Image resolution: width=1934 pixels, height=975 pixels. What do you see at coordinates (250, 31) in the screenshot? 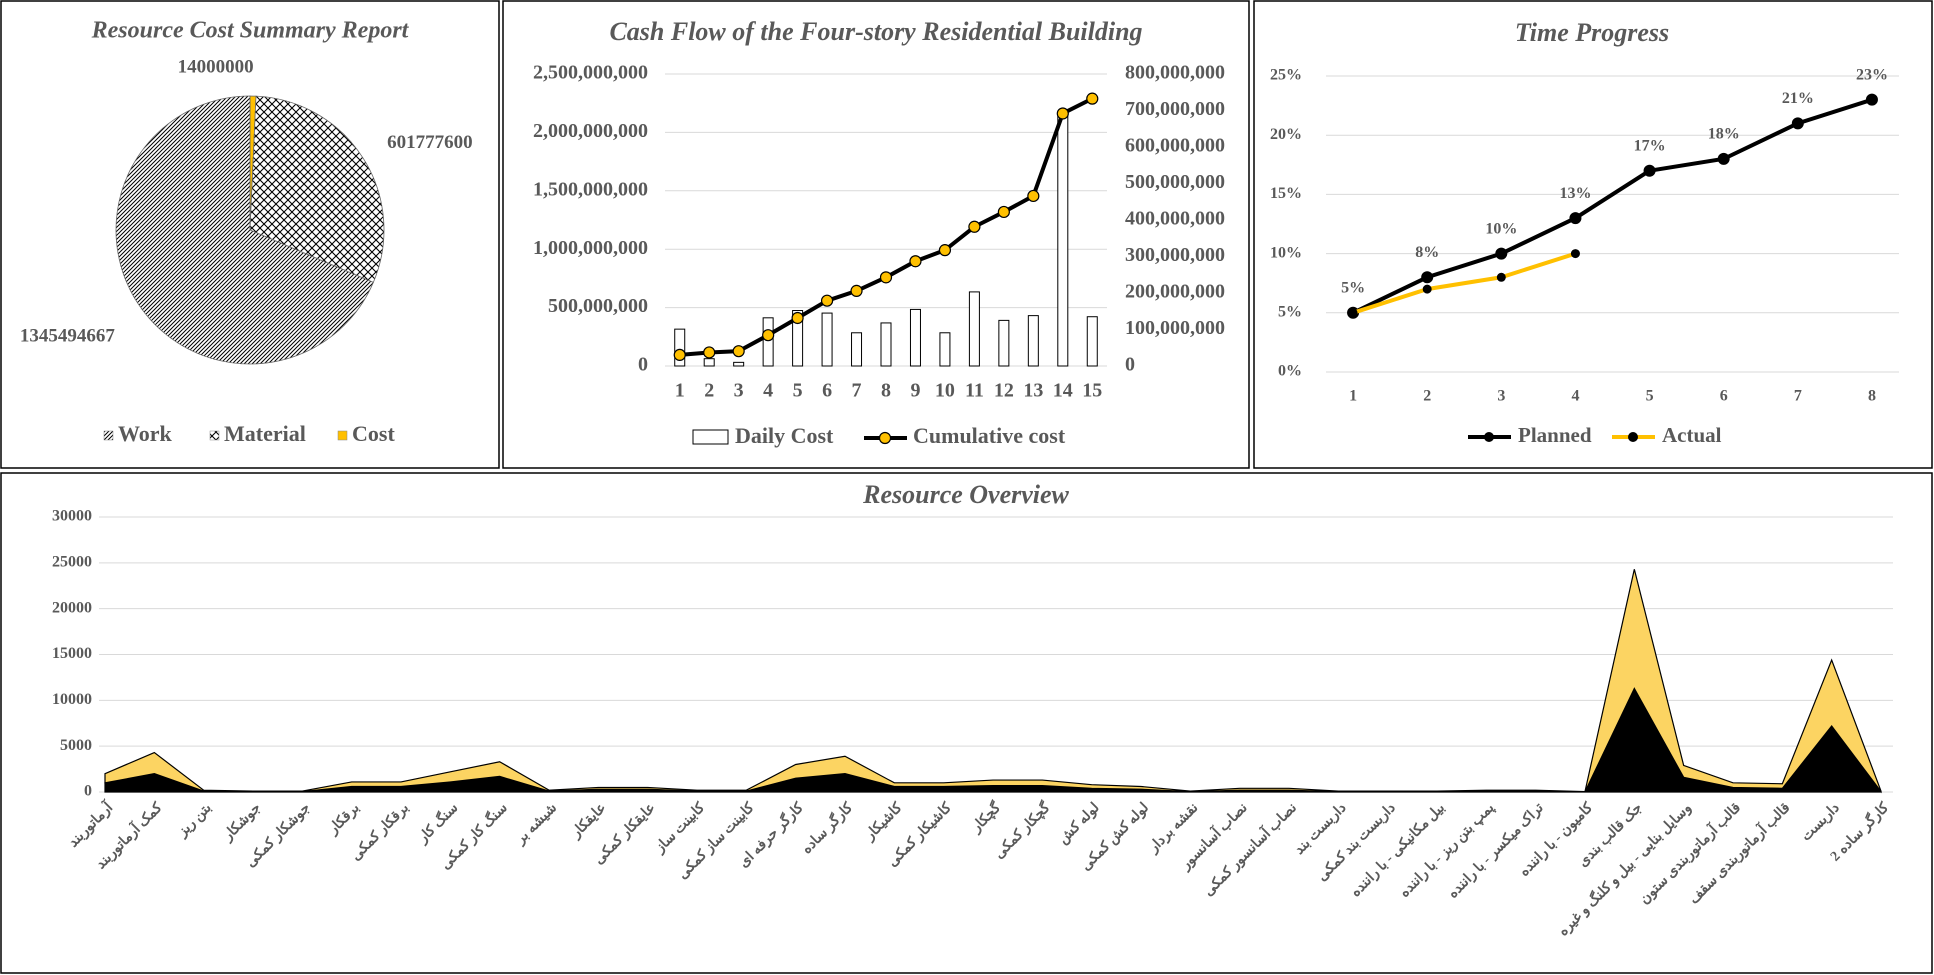
I see `chart-title: Resource Cost Summary Report` at bounding box center [250, 31].